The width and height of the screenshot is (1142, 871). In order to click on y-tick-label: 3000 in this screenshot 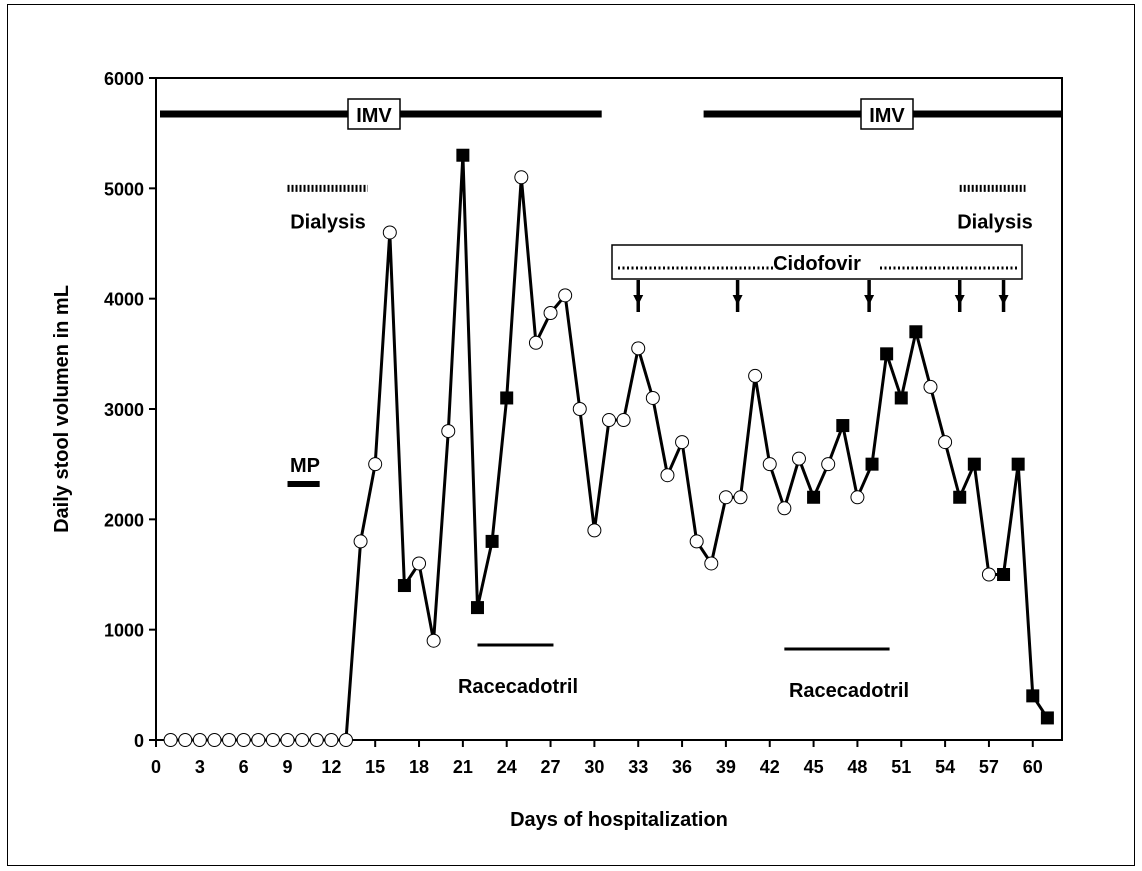, I will do `click(124, 410)`.